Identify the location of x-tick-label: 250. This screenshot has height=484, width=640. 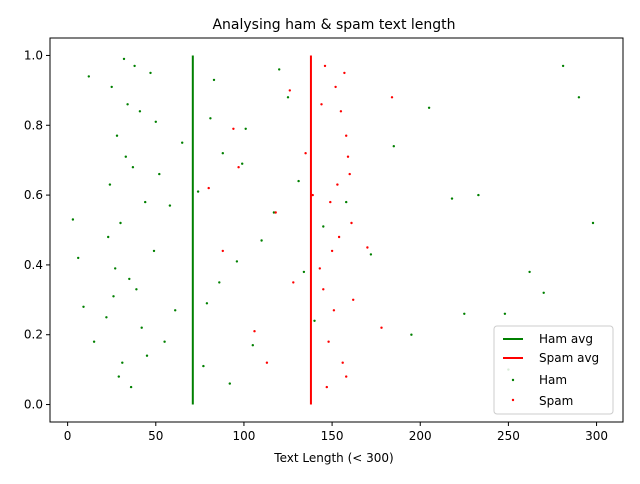
(508, 436).